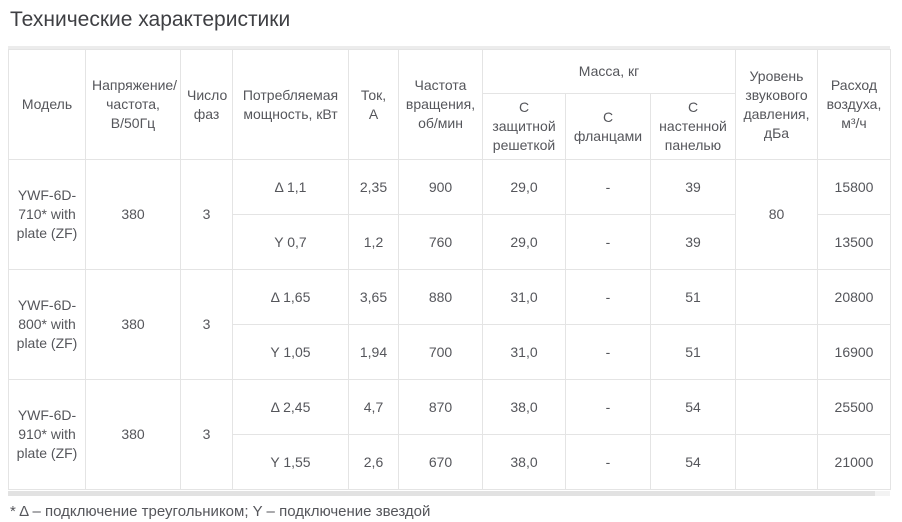 The height and width of the screenshot is (522, 902). What do you see at coordinates (440, 462) in the screenshot?
I see `cell-speed: 670` at bounding box center [440, 462].